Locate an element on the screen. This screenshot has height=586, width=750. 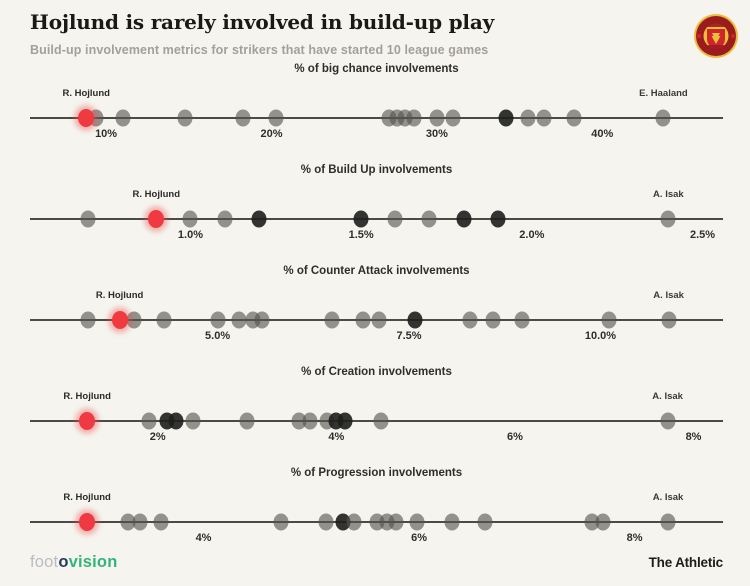
x-tick-label: 30% is located at coordinates (436, 134).